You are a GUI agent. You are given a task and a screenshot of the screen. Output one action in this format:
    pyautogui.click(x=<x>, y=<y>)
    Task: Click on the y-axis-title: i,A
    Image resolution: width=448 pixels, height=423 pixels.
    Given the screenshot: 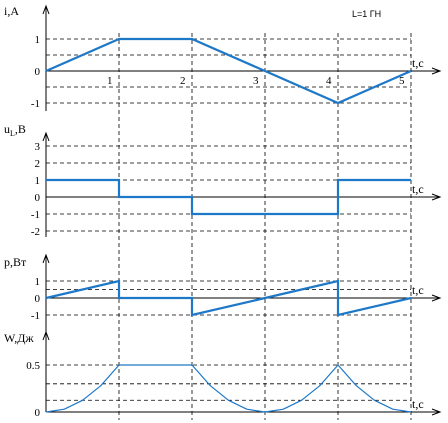 What is the action you would take?
    pyautogui.click(x=11, y=11)
    